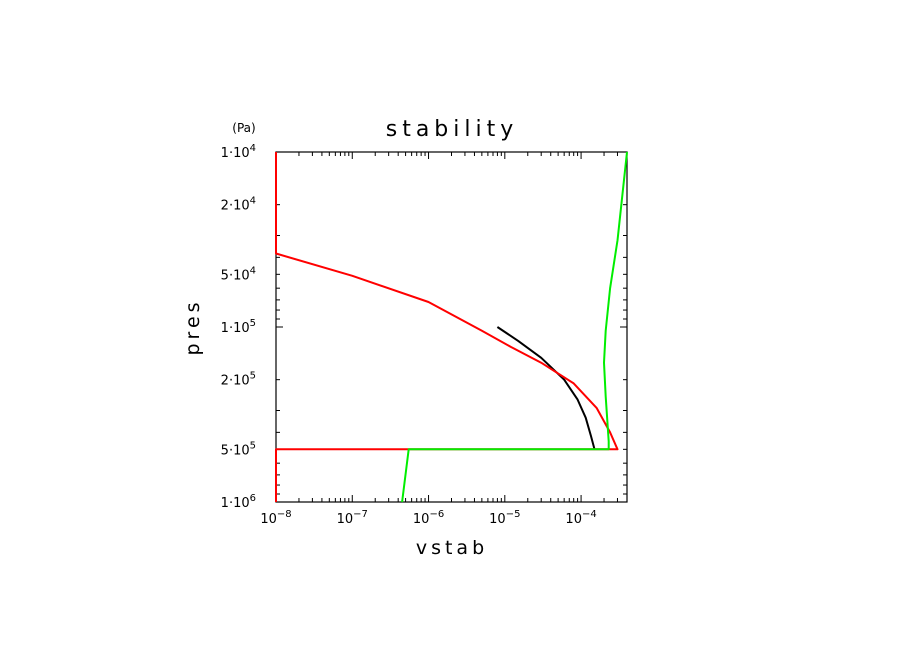  I want to click on y-tick-label: 5·10⁴, so click(238, 274).